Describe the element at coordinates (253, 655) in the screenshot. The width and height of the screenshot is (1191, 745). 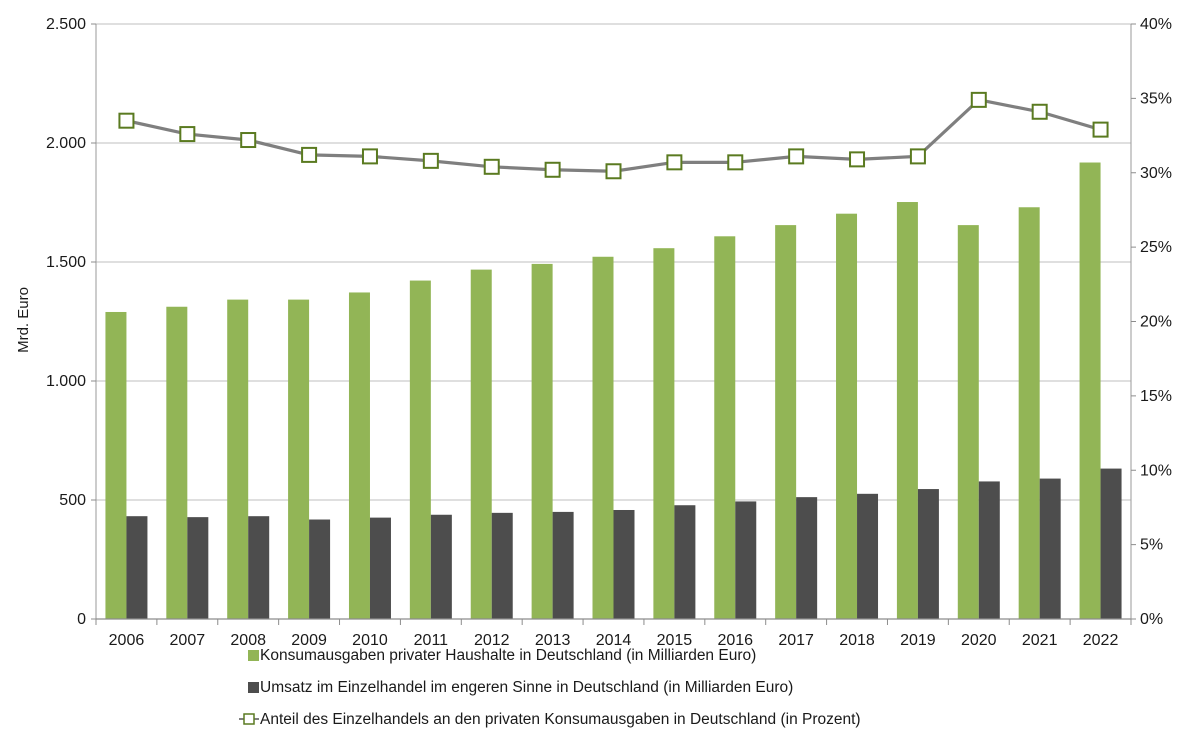
I see `legend-swatch-konsumausgaben` at that location.